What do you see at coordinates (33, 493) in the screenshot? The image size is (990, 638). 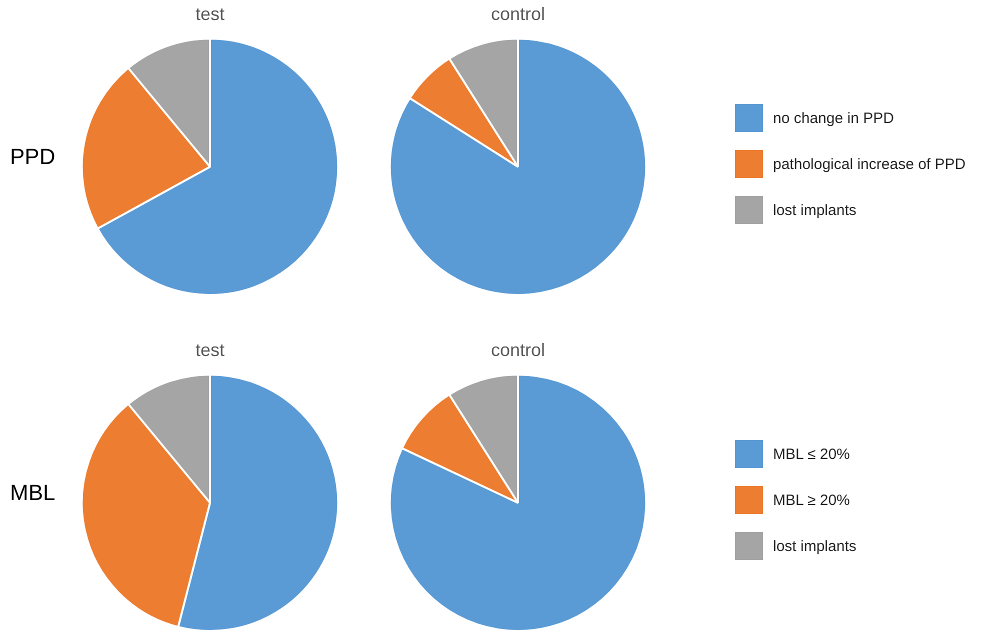 I see `text: MBL` at bounding box center [33, 493].